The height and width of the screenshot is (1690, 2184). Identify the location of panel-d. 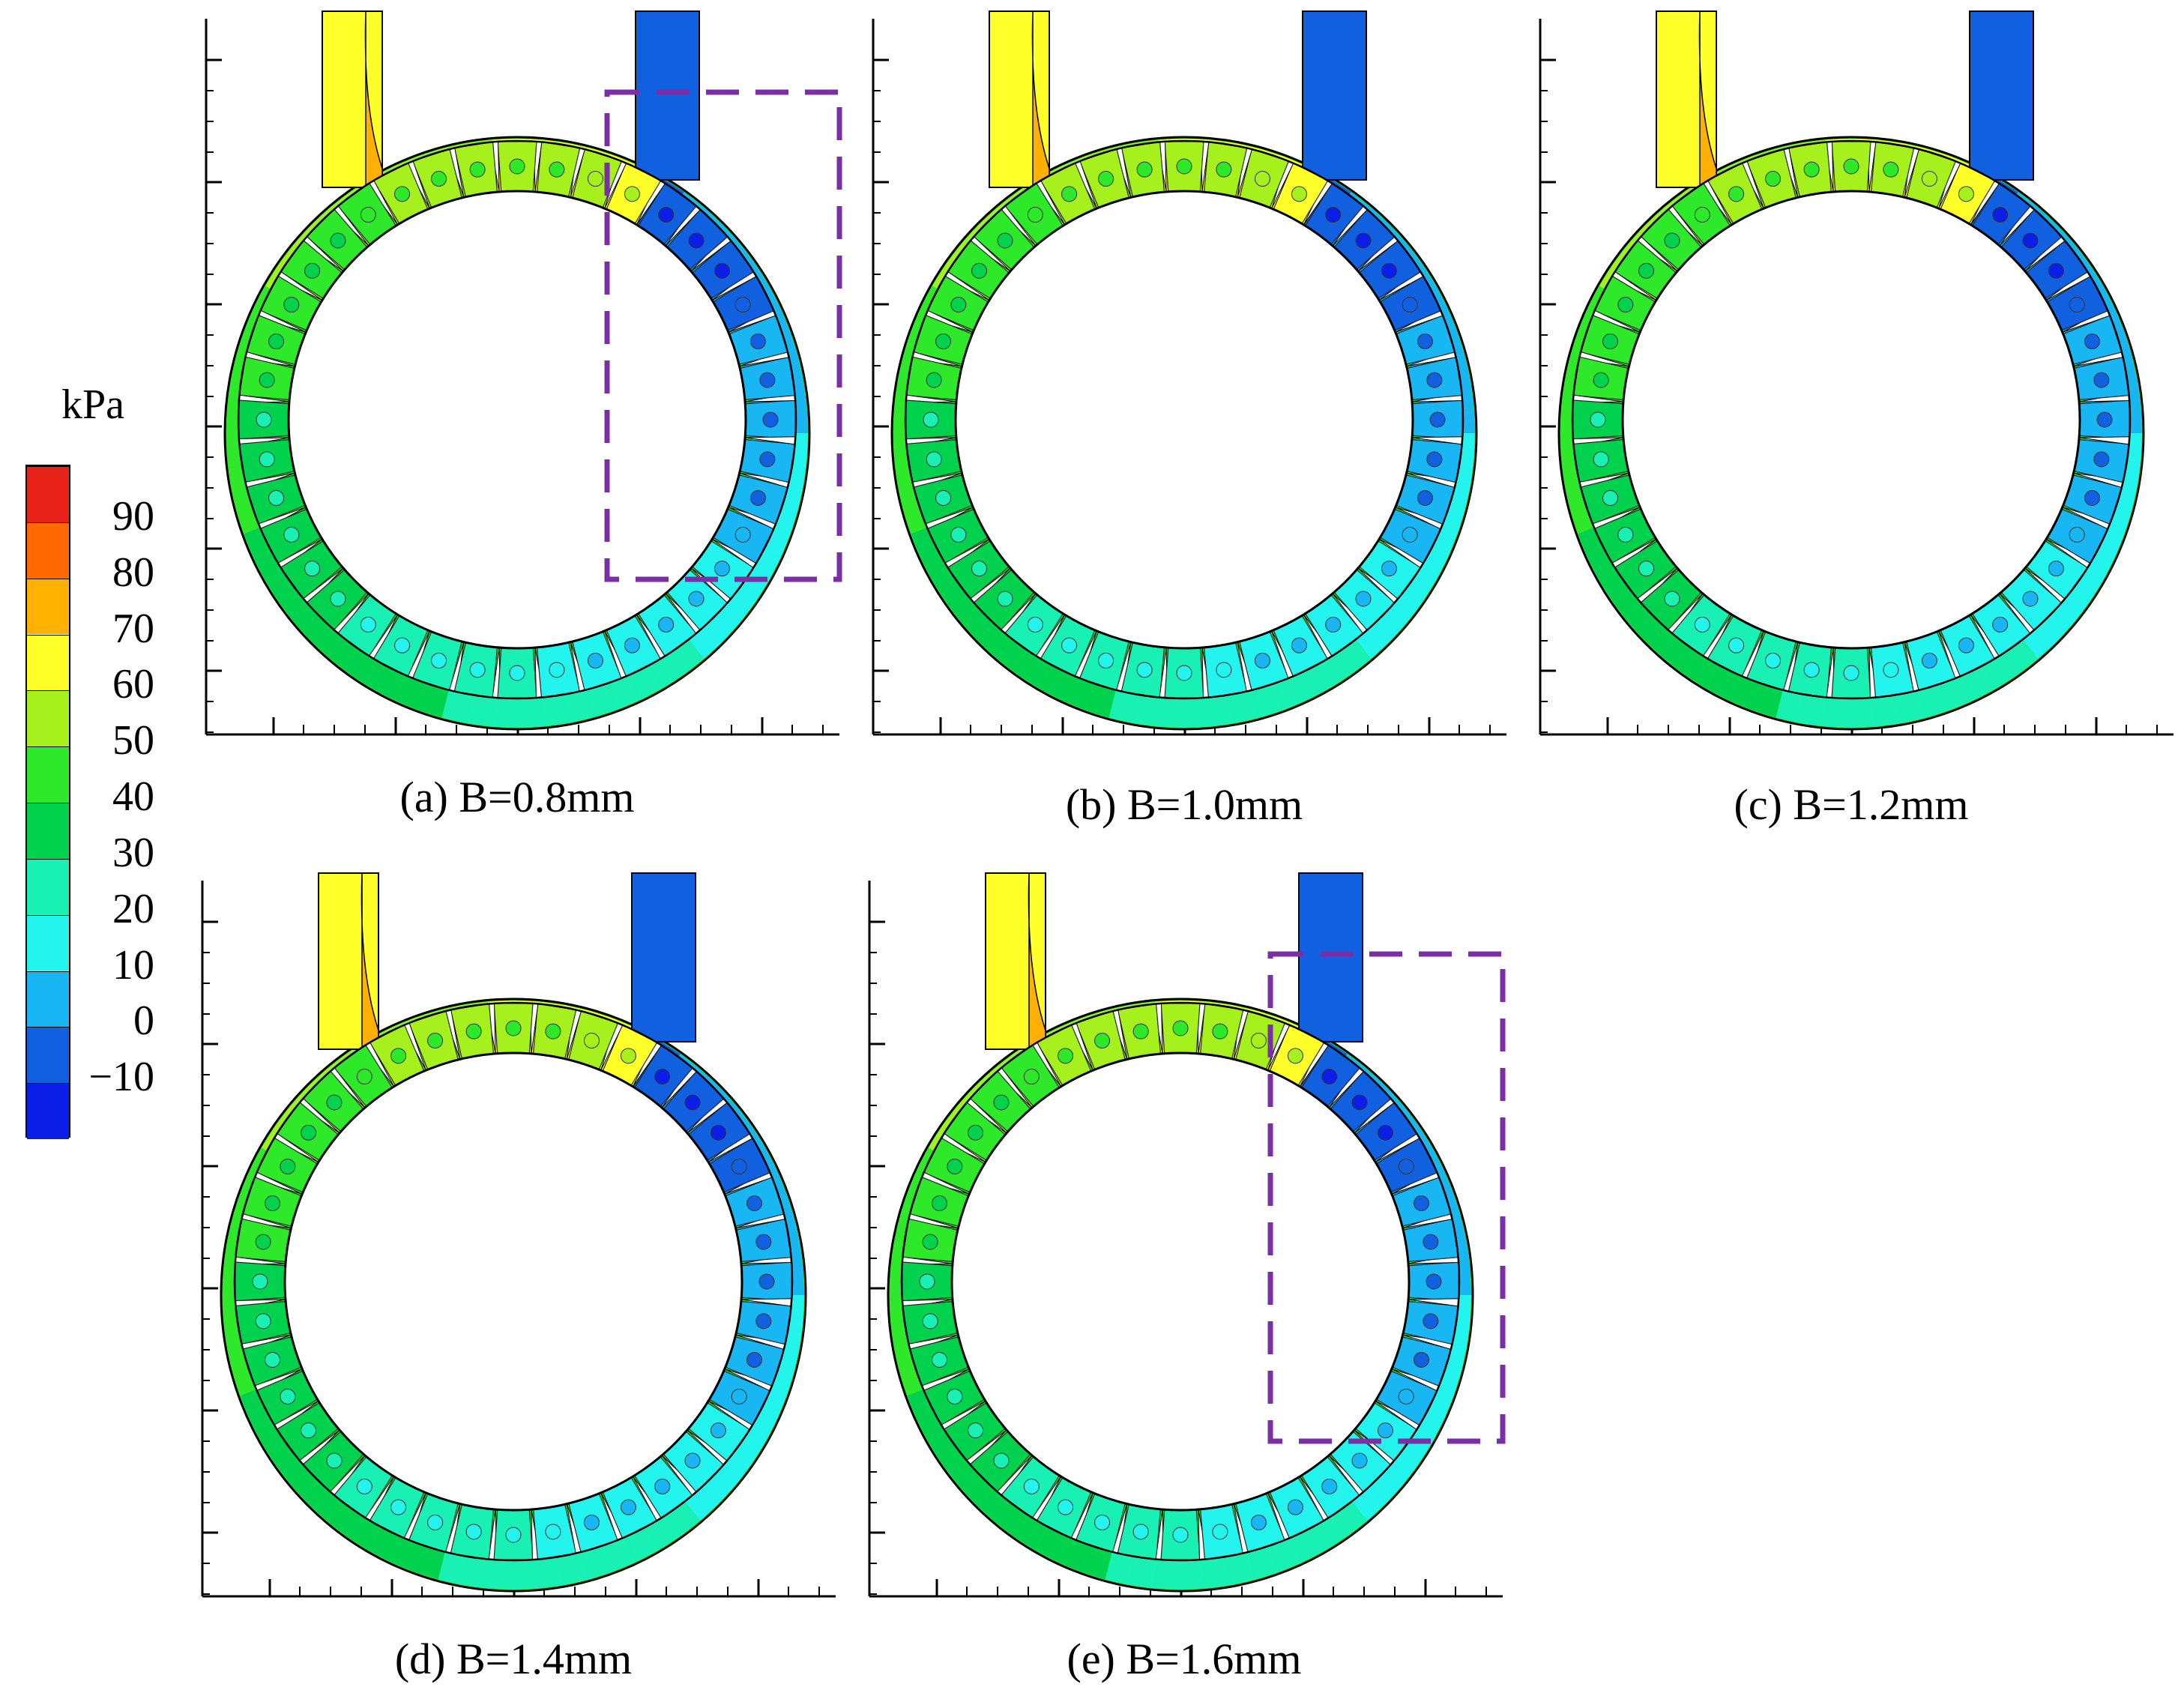
(518, 1235).